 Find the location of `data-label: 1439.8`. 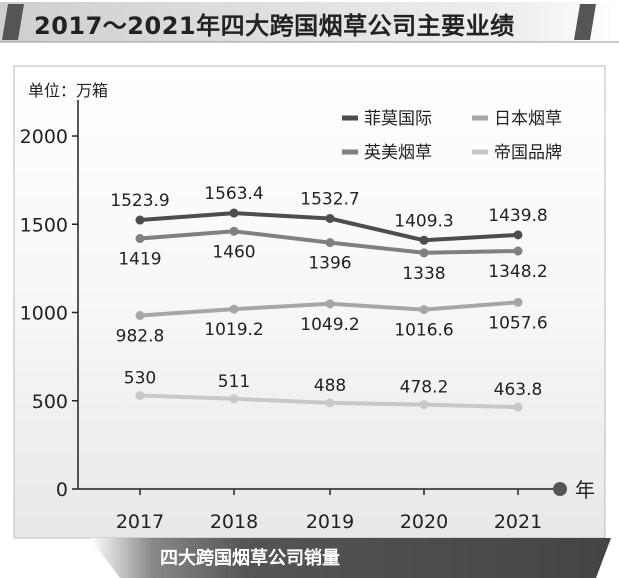

data-label: 1439.8 is located at coordinates (517, 216).